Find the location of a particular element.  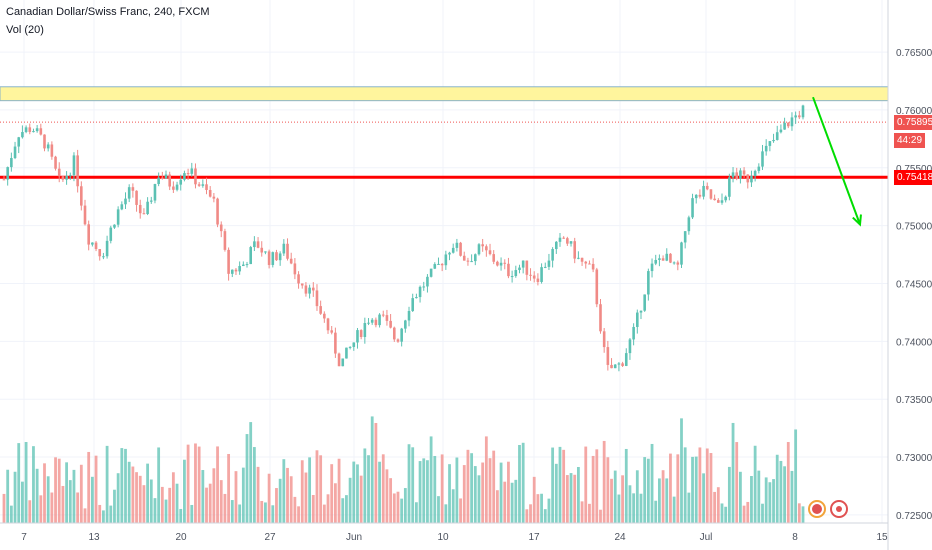

projection-arrow is located at coordinates (837, 161).